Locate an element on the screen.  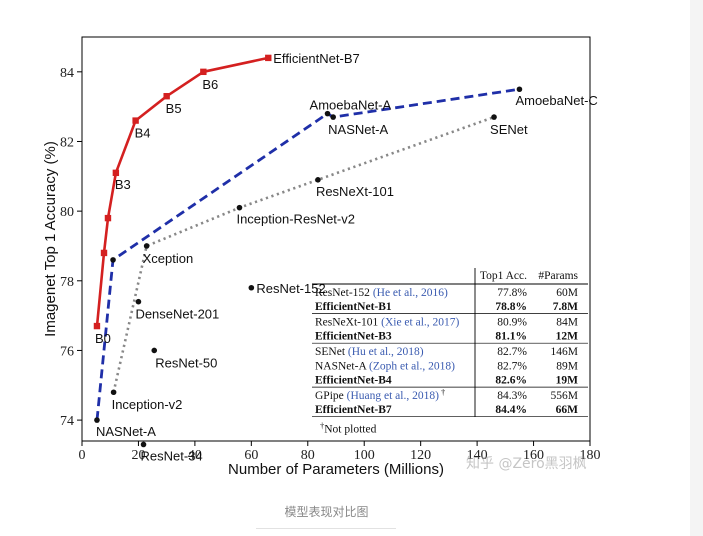
x-tick-label: 40 is located at coordinates (195, 455).